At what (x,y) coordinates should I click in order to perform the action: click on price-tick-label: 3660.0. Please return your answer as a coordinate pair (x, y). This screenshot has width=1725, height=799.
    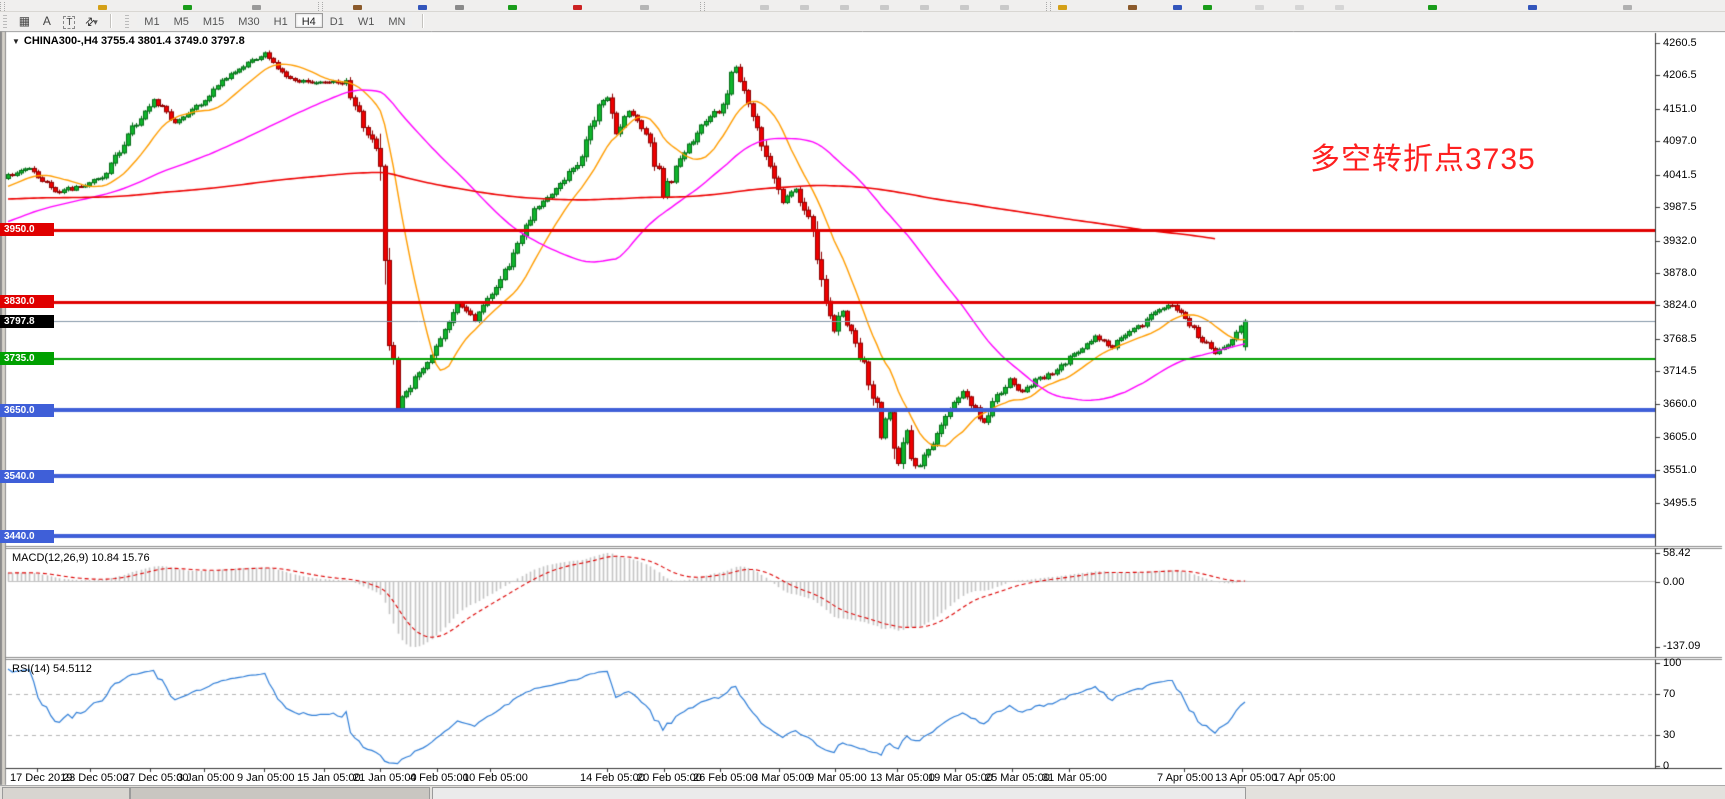
    Looking at the image, I should click on (1680, 404).